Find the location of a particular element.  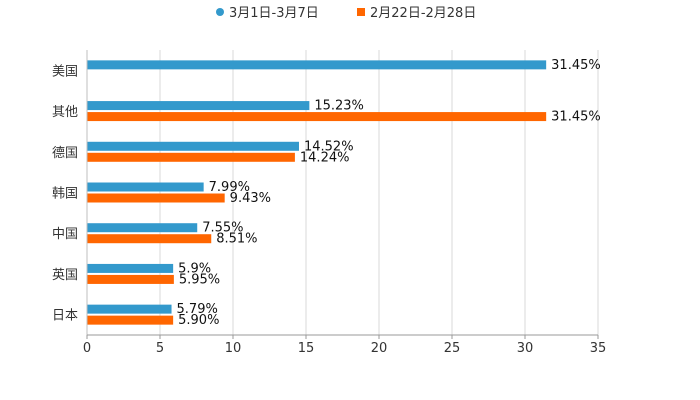

category-label: 美国 is located at coordinates (65, 71).